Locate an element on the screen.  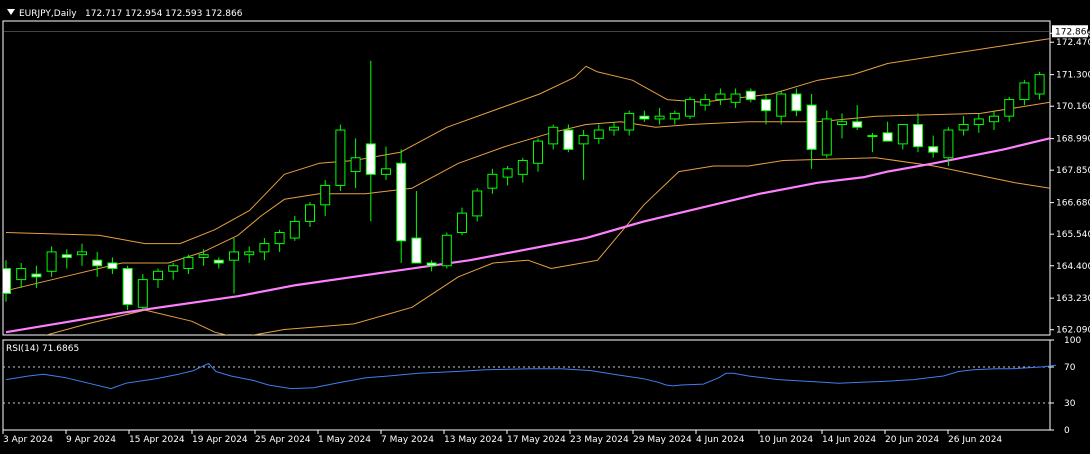
time-axis-label: 1 May 2024 is located at coordinates (344, 440).